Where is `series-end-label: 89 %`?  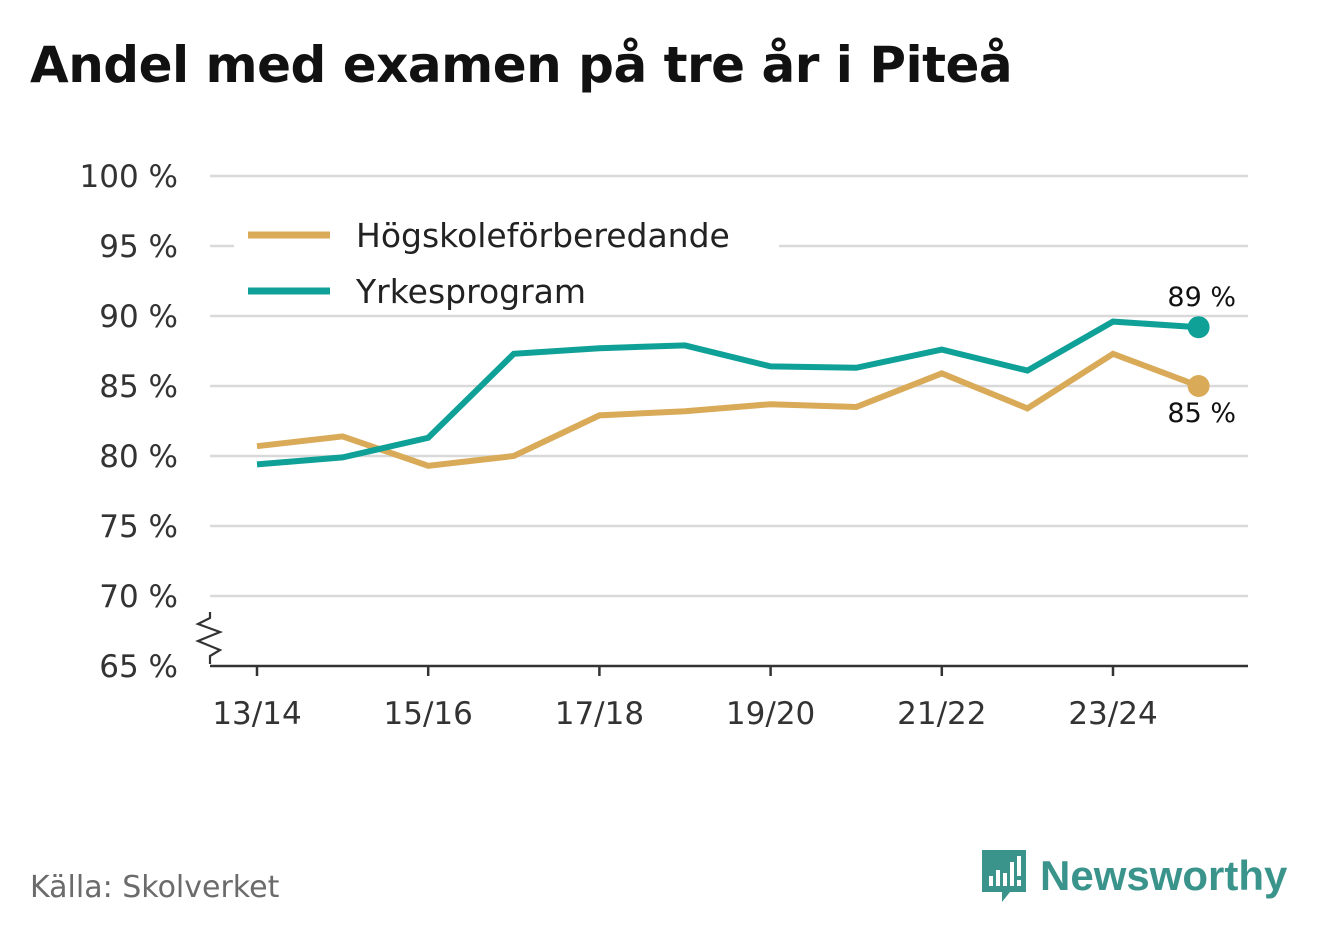
series-end-label: 89 % is located at coordinates (1201, 297).